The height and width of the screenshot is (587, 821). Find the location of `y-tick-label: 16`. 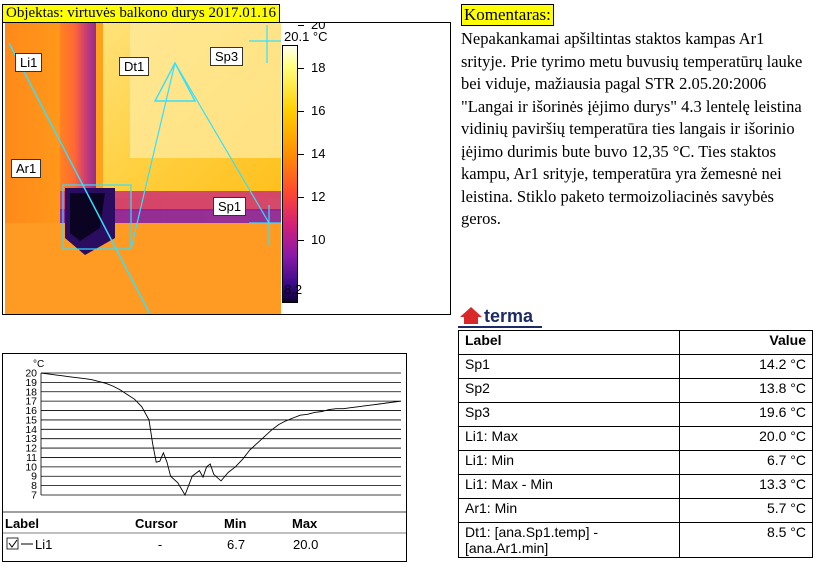

y-tick-label: 16 is located at coordinates (31, 411).